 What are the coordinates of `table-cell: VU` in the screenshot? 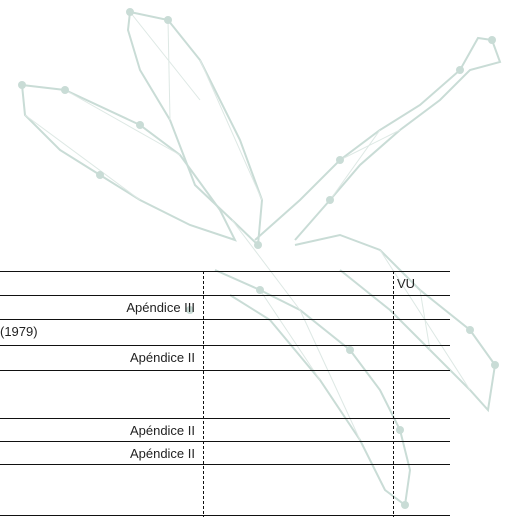 It's located at (406, 283).